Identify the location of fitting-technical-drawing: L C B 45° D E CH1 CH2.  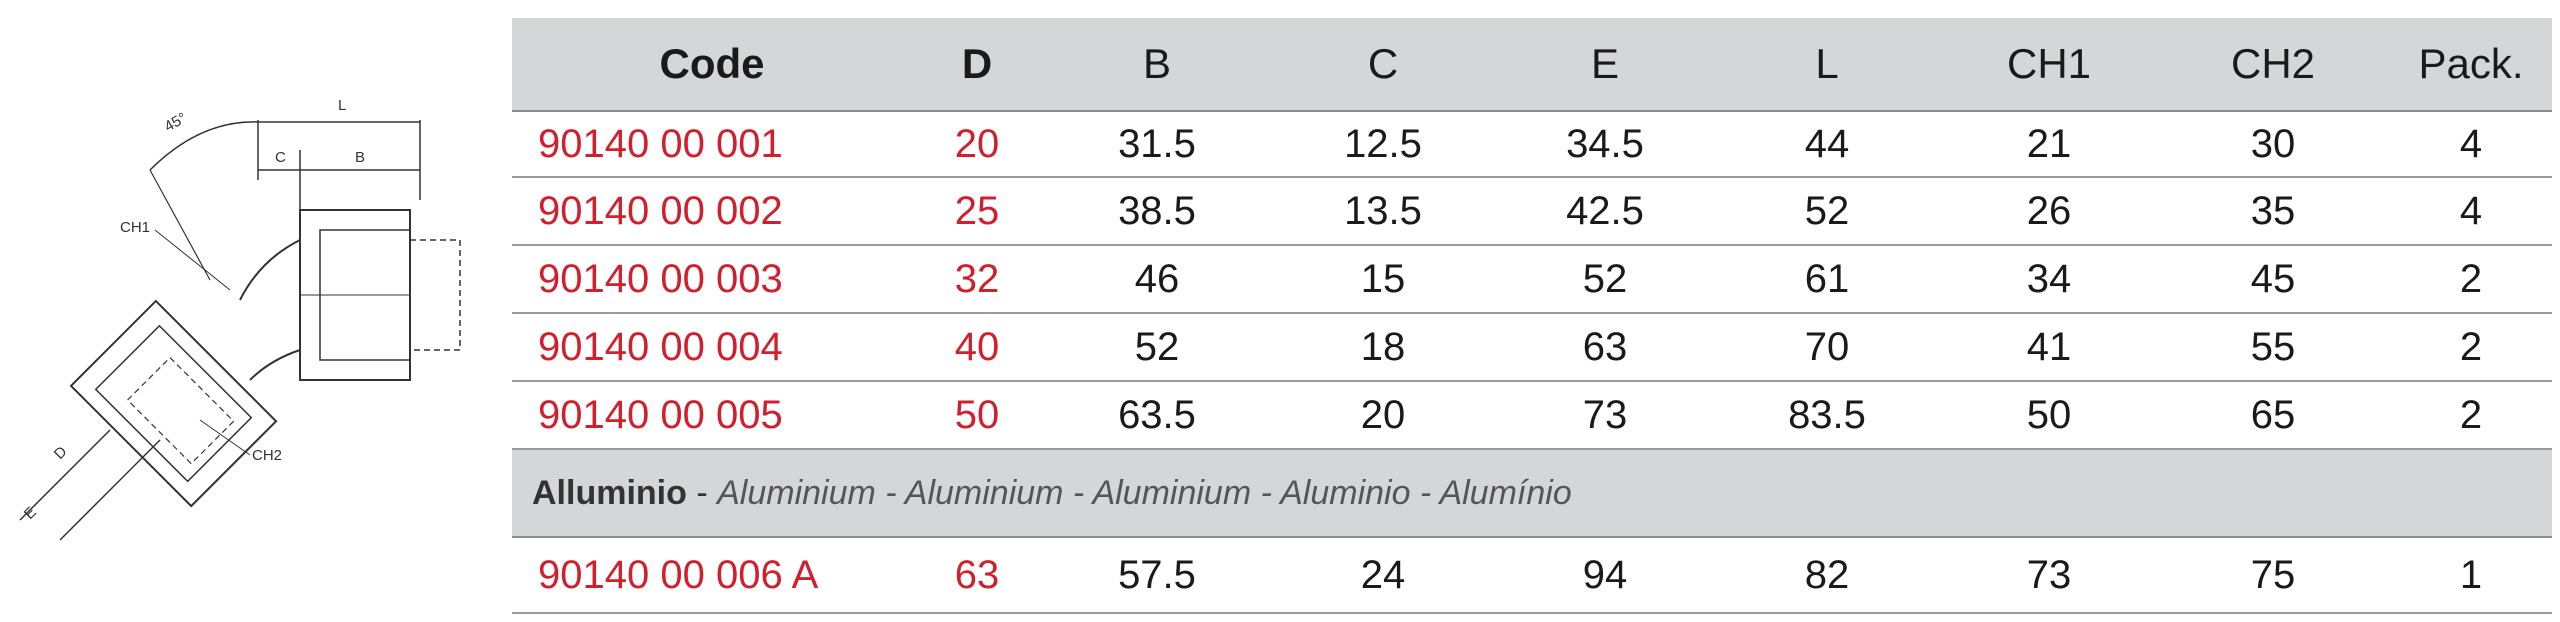
(250, 315).